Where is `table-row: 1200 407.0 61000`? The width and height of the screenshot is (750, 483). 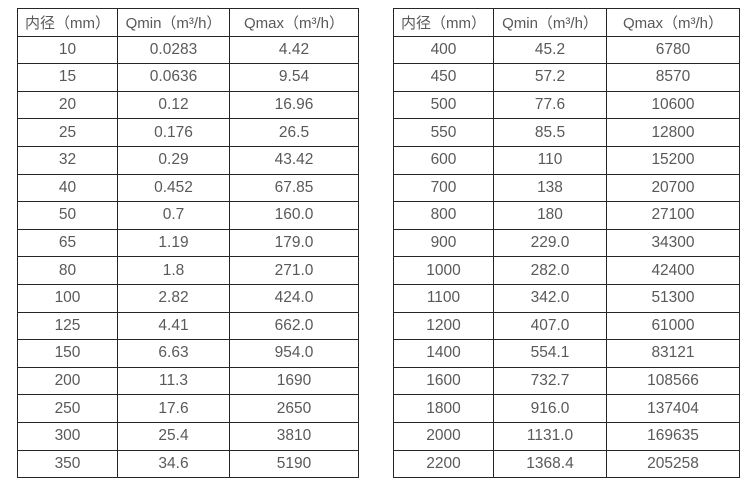
table-row: 1200 407.0 61000 is located at coordinates (566, 326).